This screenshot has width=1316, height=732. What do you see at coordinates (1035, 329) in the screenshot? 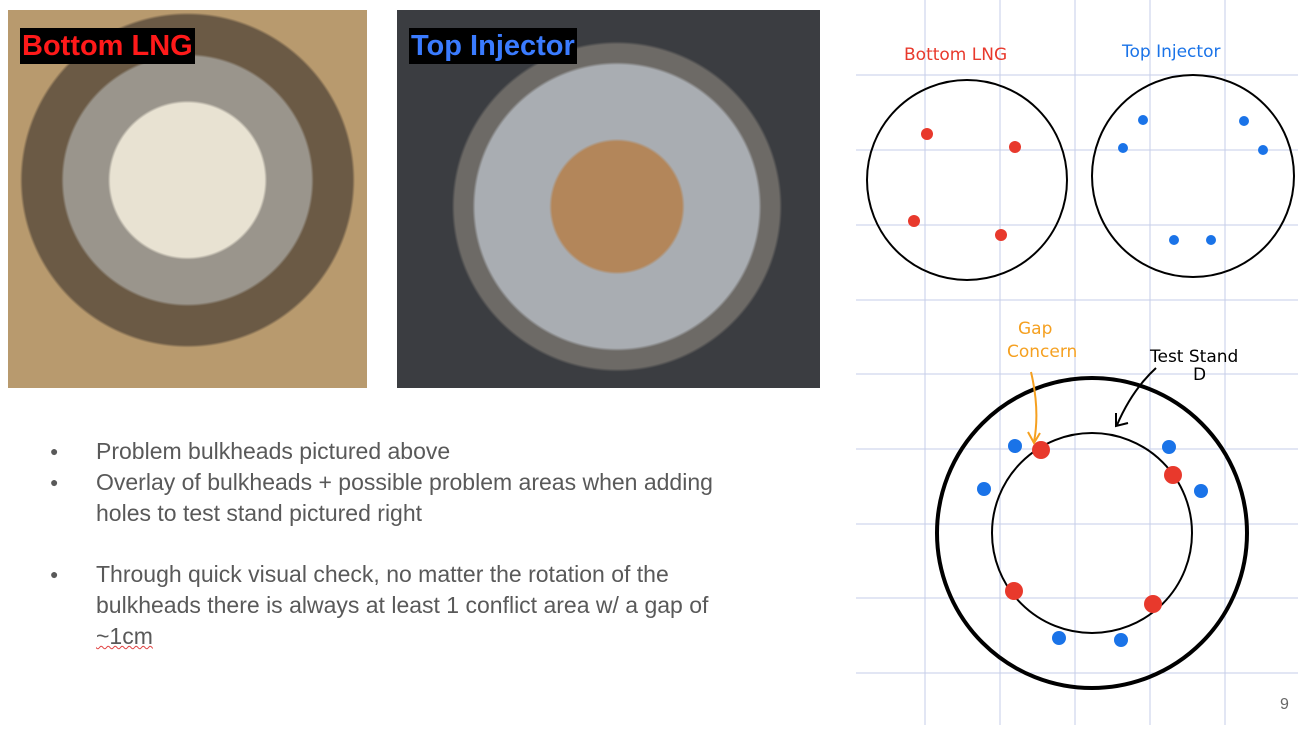
I see `gap-concern-label: Gap` at bounding box center [1035, 329].